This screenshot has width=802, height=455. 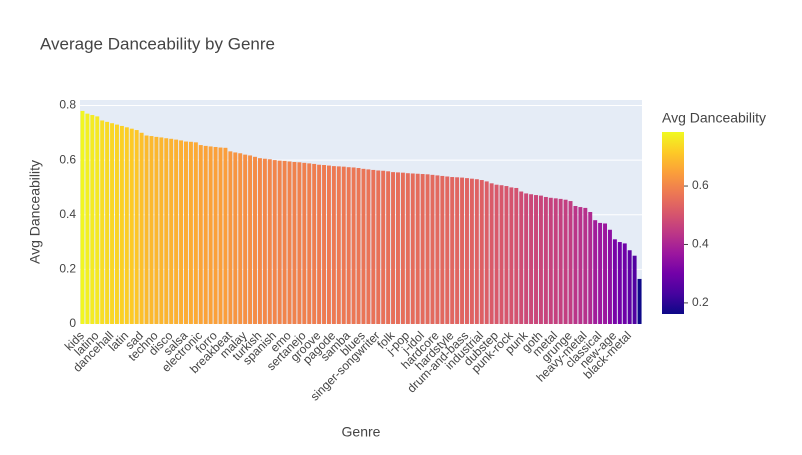 What do you see at coordinates (157, 43) in the screenshot?
I see `chart-title: Average Danceability by Genre` at bounding box center [157, 43].